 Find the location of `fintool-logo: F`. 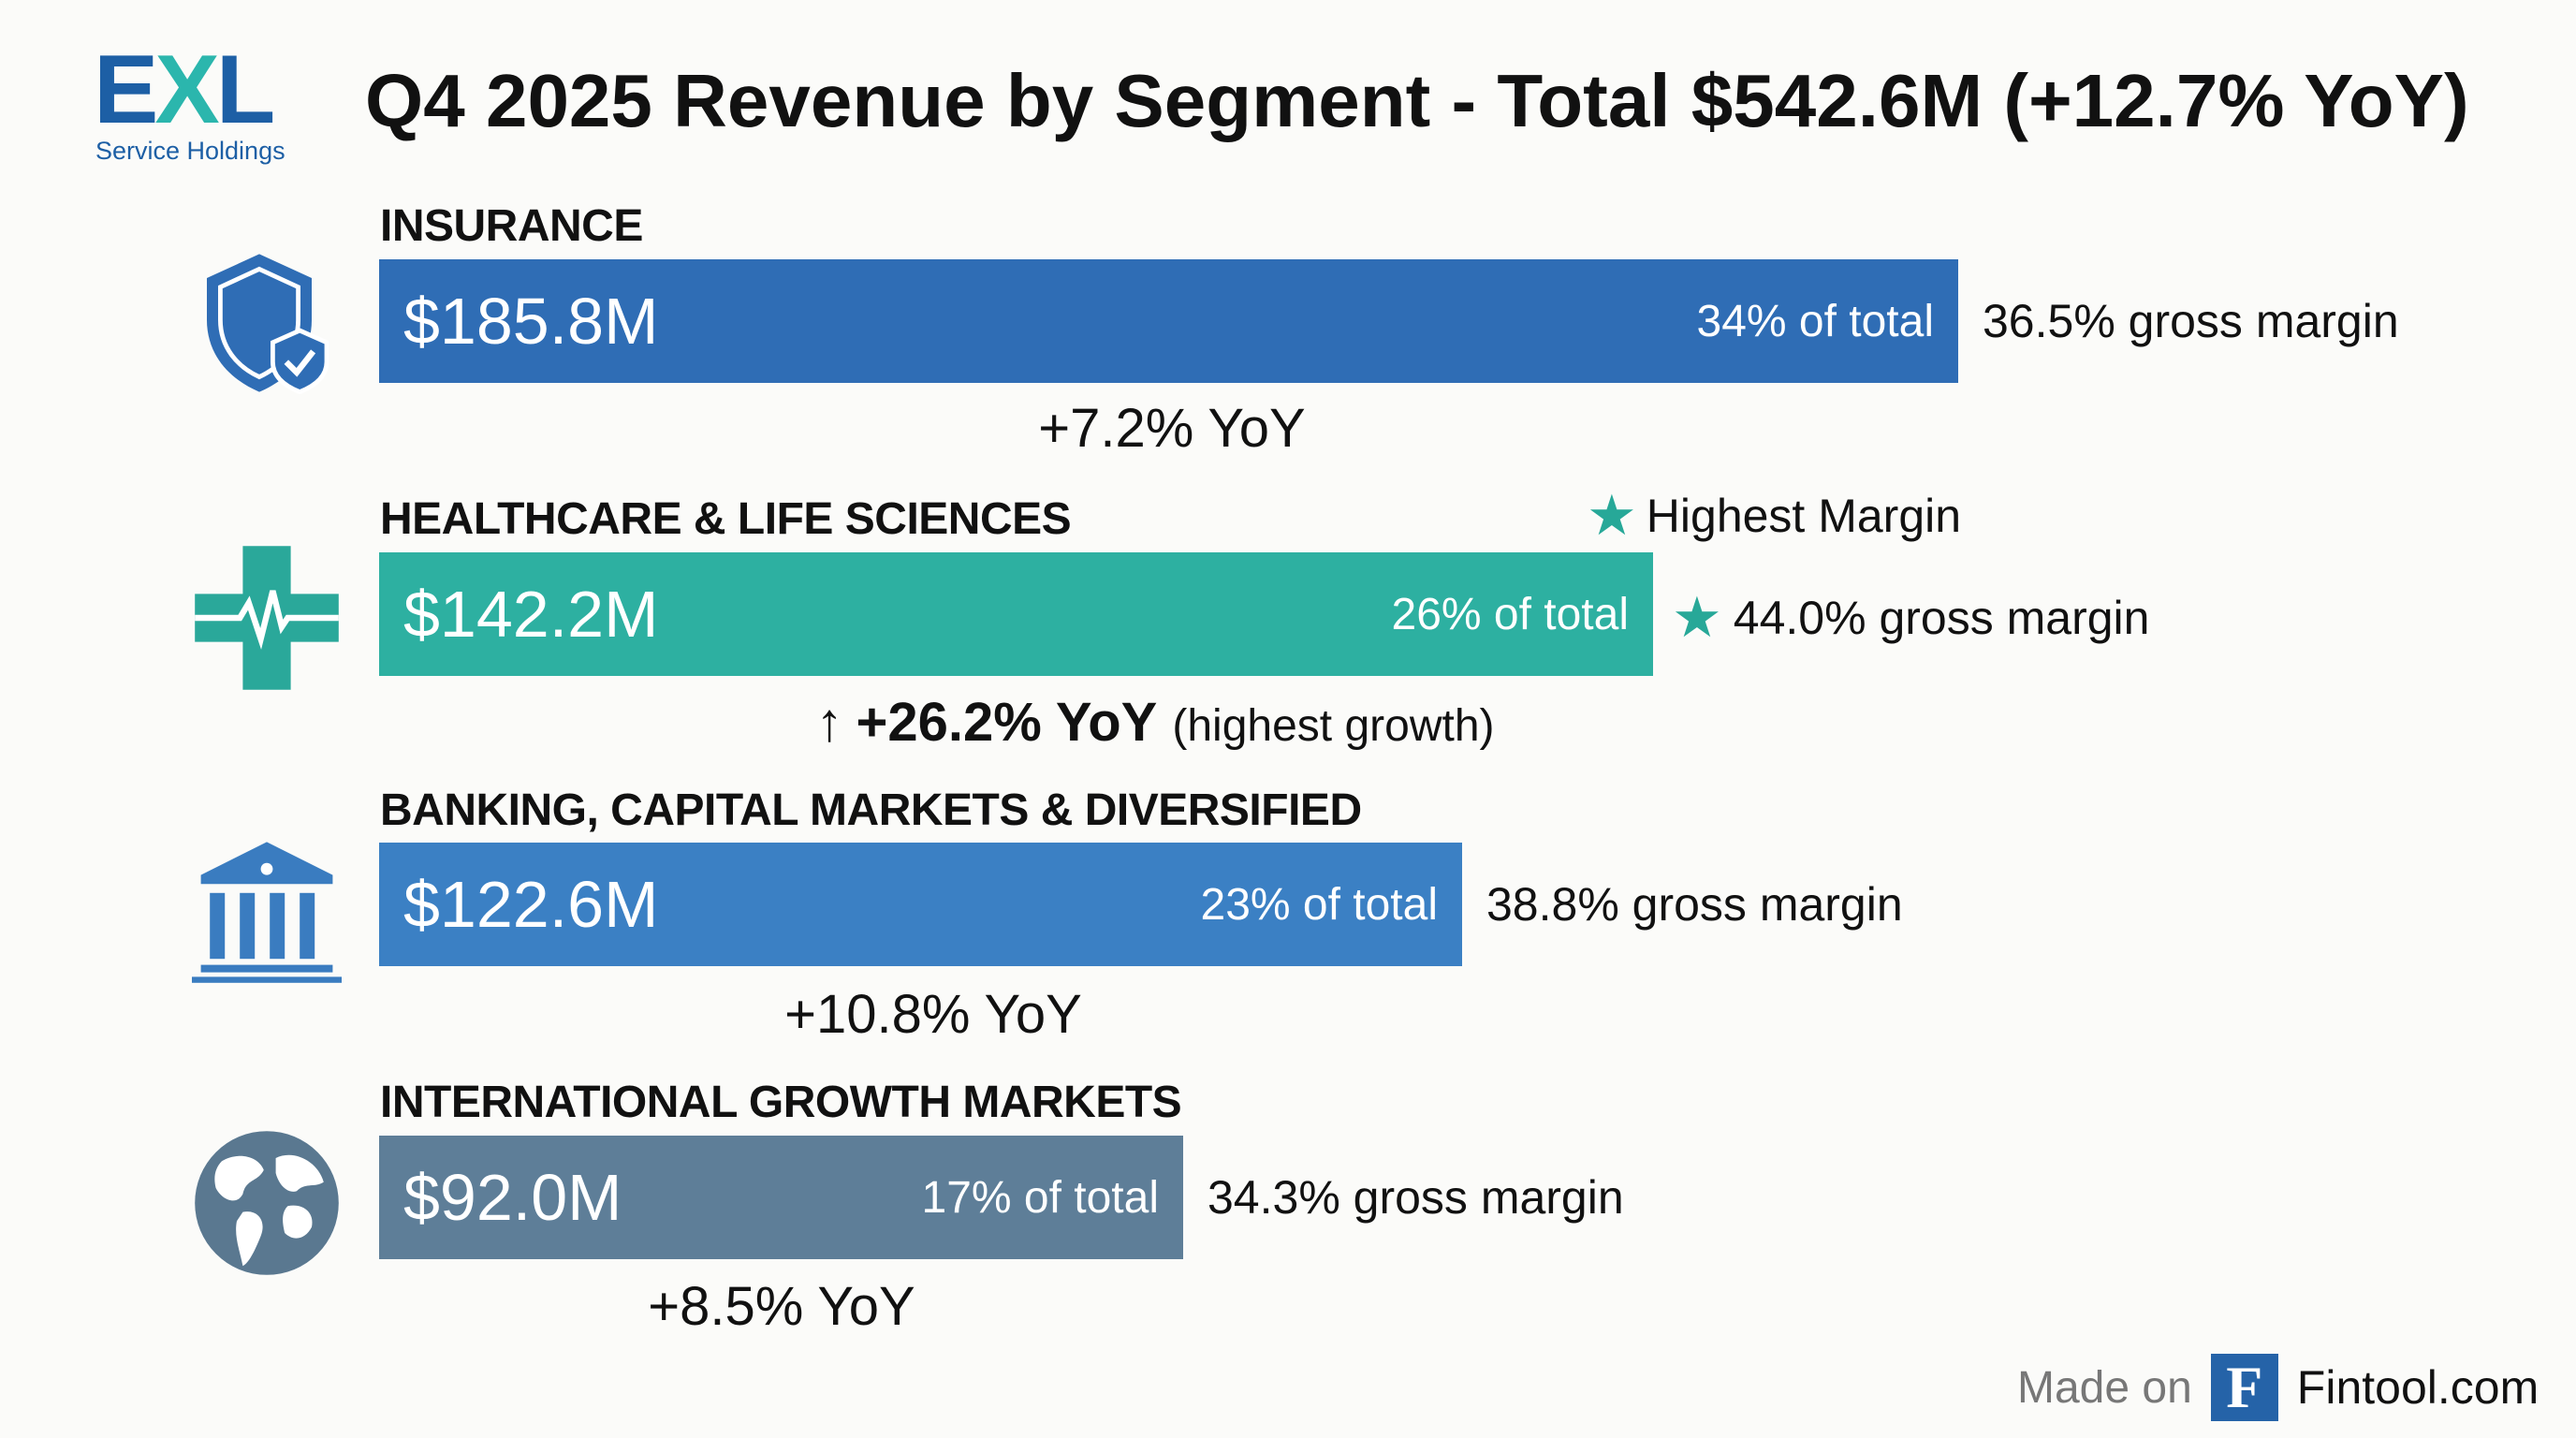

fintool-logo: F is located at coordinates (2244, 1387).